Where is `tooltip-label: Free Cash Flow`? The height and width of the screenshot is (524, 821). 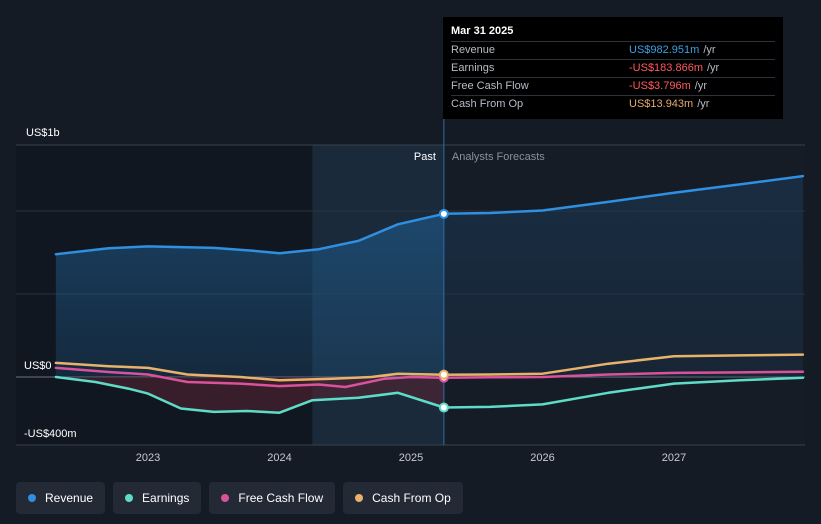
tooltip-label: Free Cash Flow is located at coordinates (490, 86).